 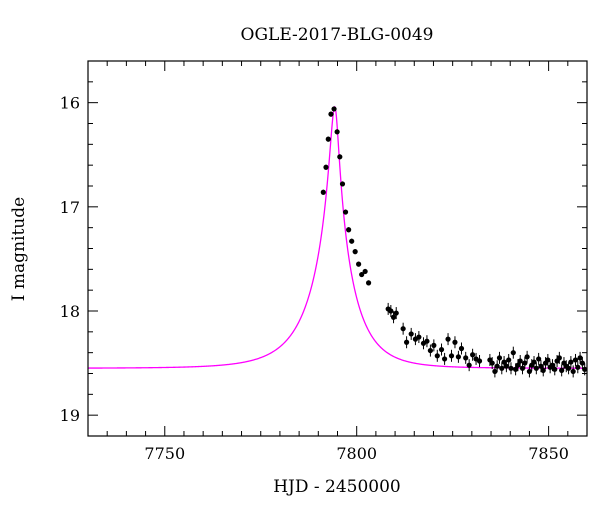 What do you see at coordinates (70, 207) in the screenshot?
I see `y-tick-label: 17` at bounding box center [70, 207].